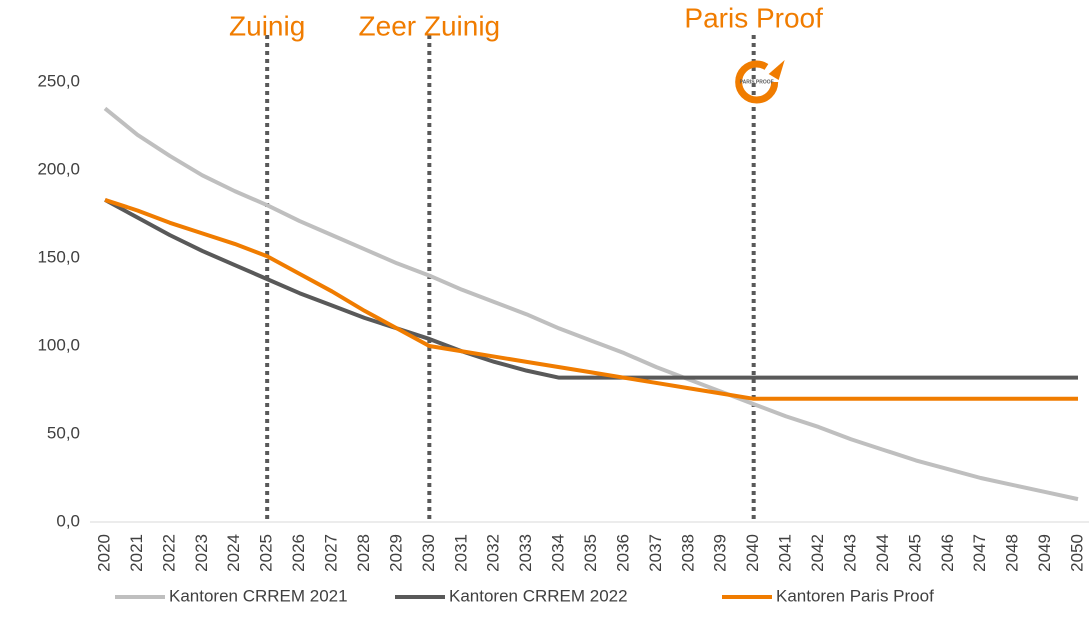  Describe the element at coordinates (720, 553) in the screenshot. I see `x-tick-label: 2039` at that location.